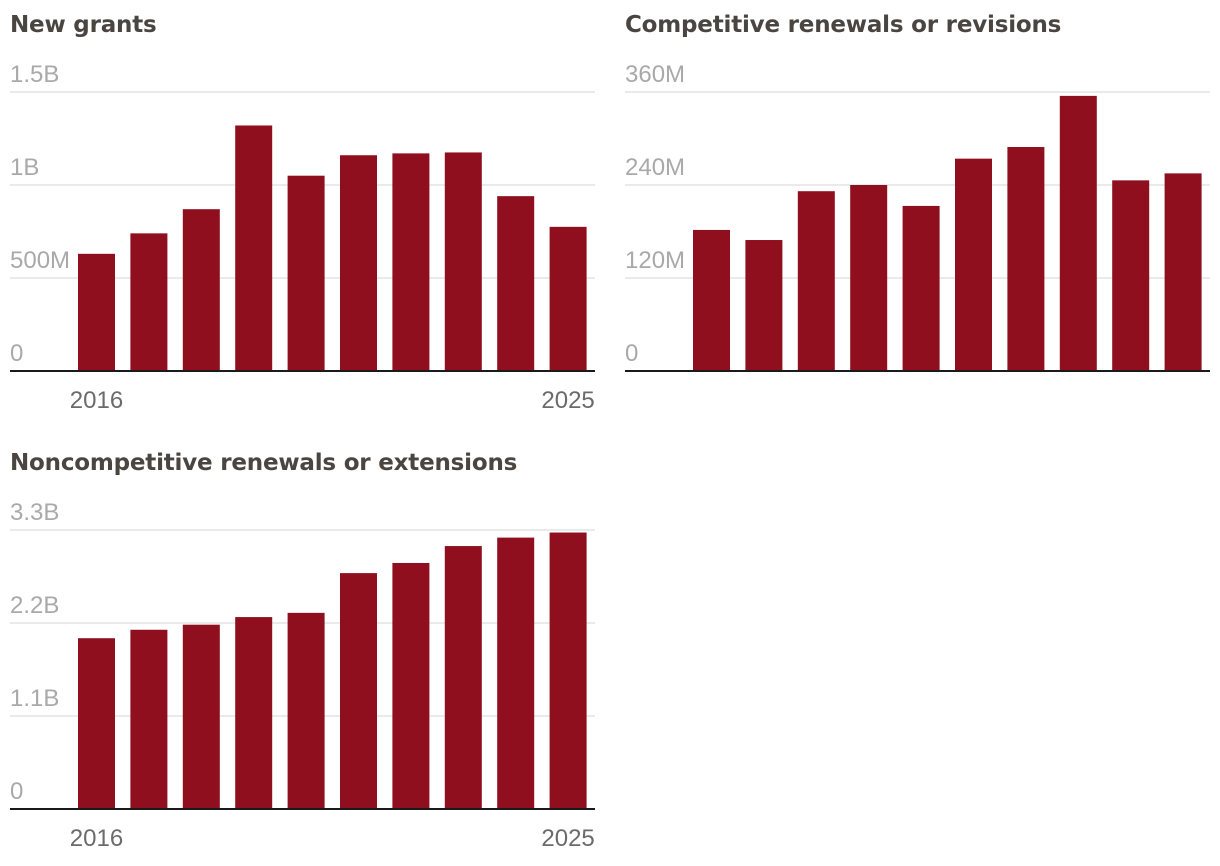 Image resolution: width=1220 pixels, height=866 pixels. What do you see at coordinates (34, 698) in the screenshot?
I see `y-tick-label: 1.1B` at bounding box center [34, 698].